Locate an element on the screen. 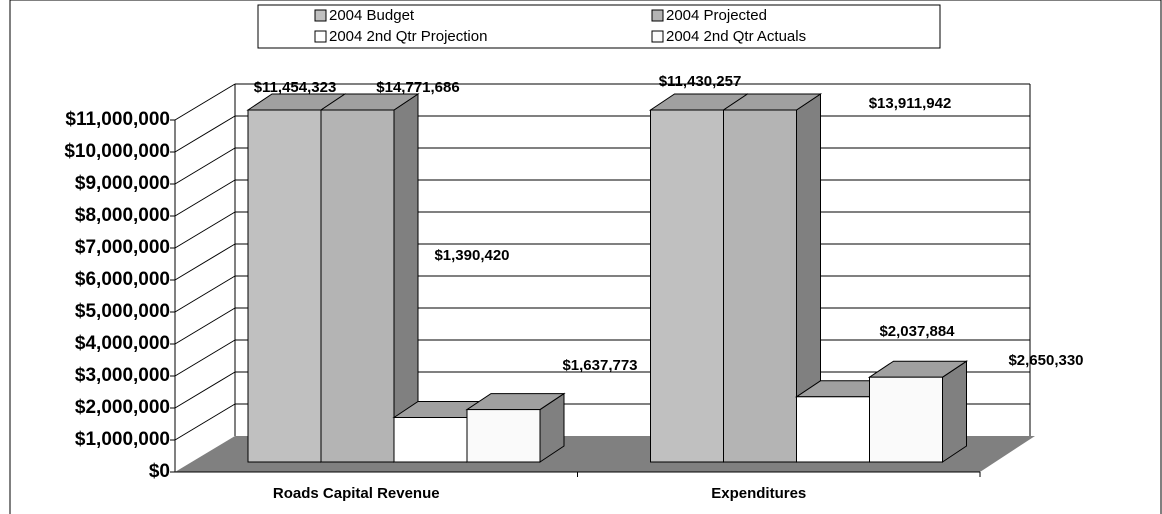 Image resolution: width=1162 pixels, height=514 pixels. data-label: $14,771,686 is located at coordinates (417, 87).